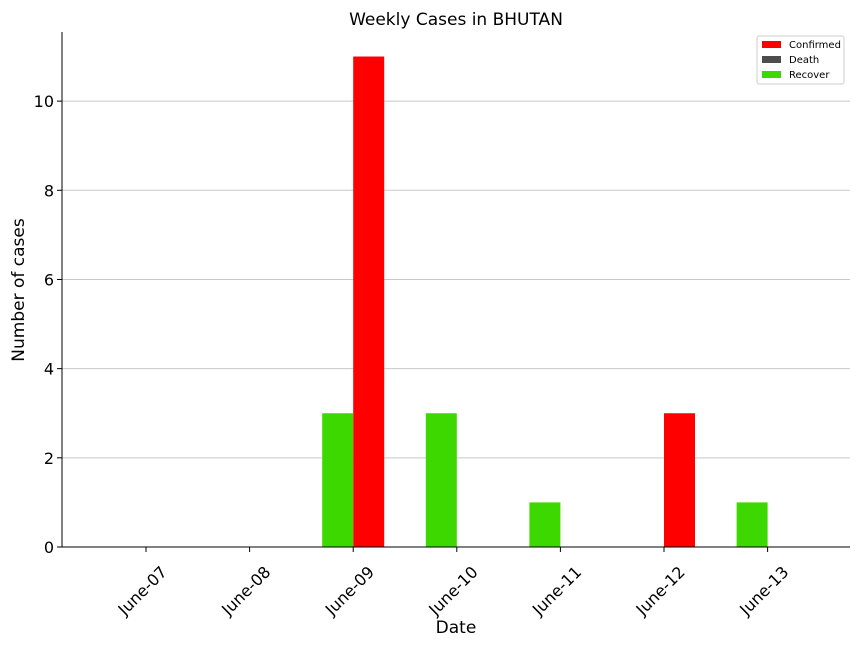 The width and height of the screenshot is (864, 648). Describe the element at coordinates (142, 590) in the screenshot. I see `x-tick-label: June-07` at that location.